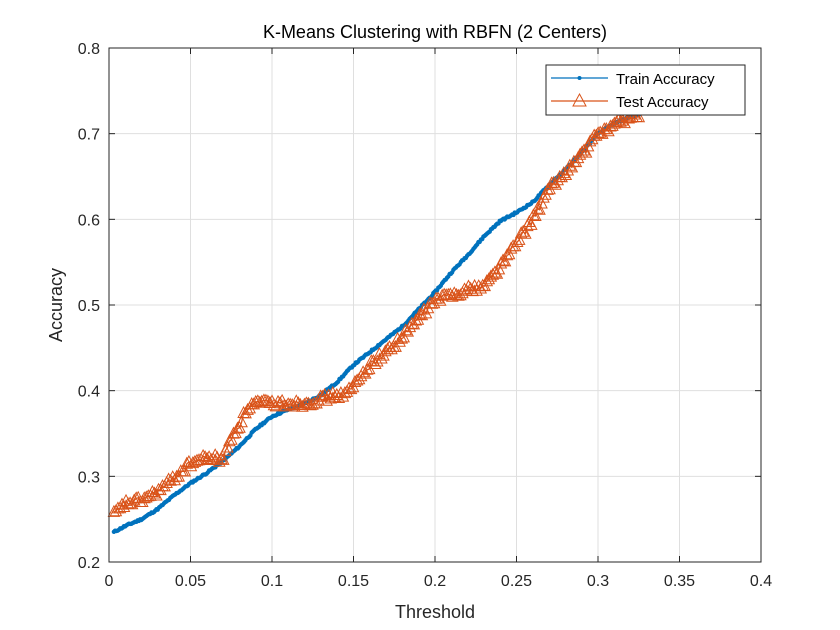 Image resolution: width=840 pixels, height=630 pixels. What do you see at coordinates (353, 581) in the screenshot?
I see `x-tick-label: 0.15` at bounding box center [353, 581].